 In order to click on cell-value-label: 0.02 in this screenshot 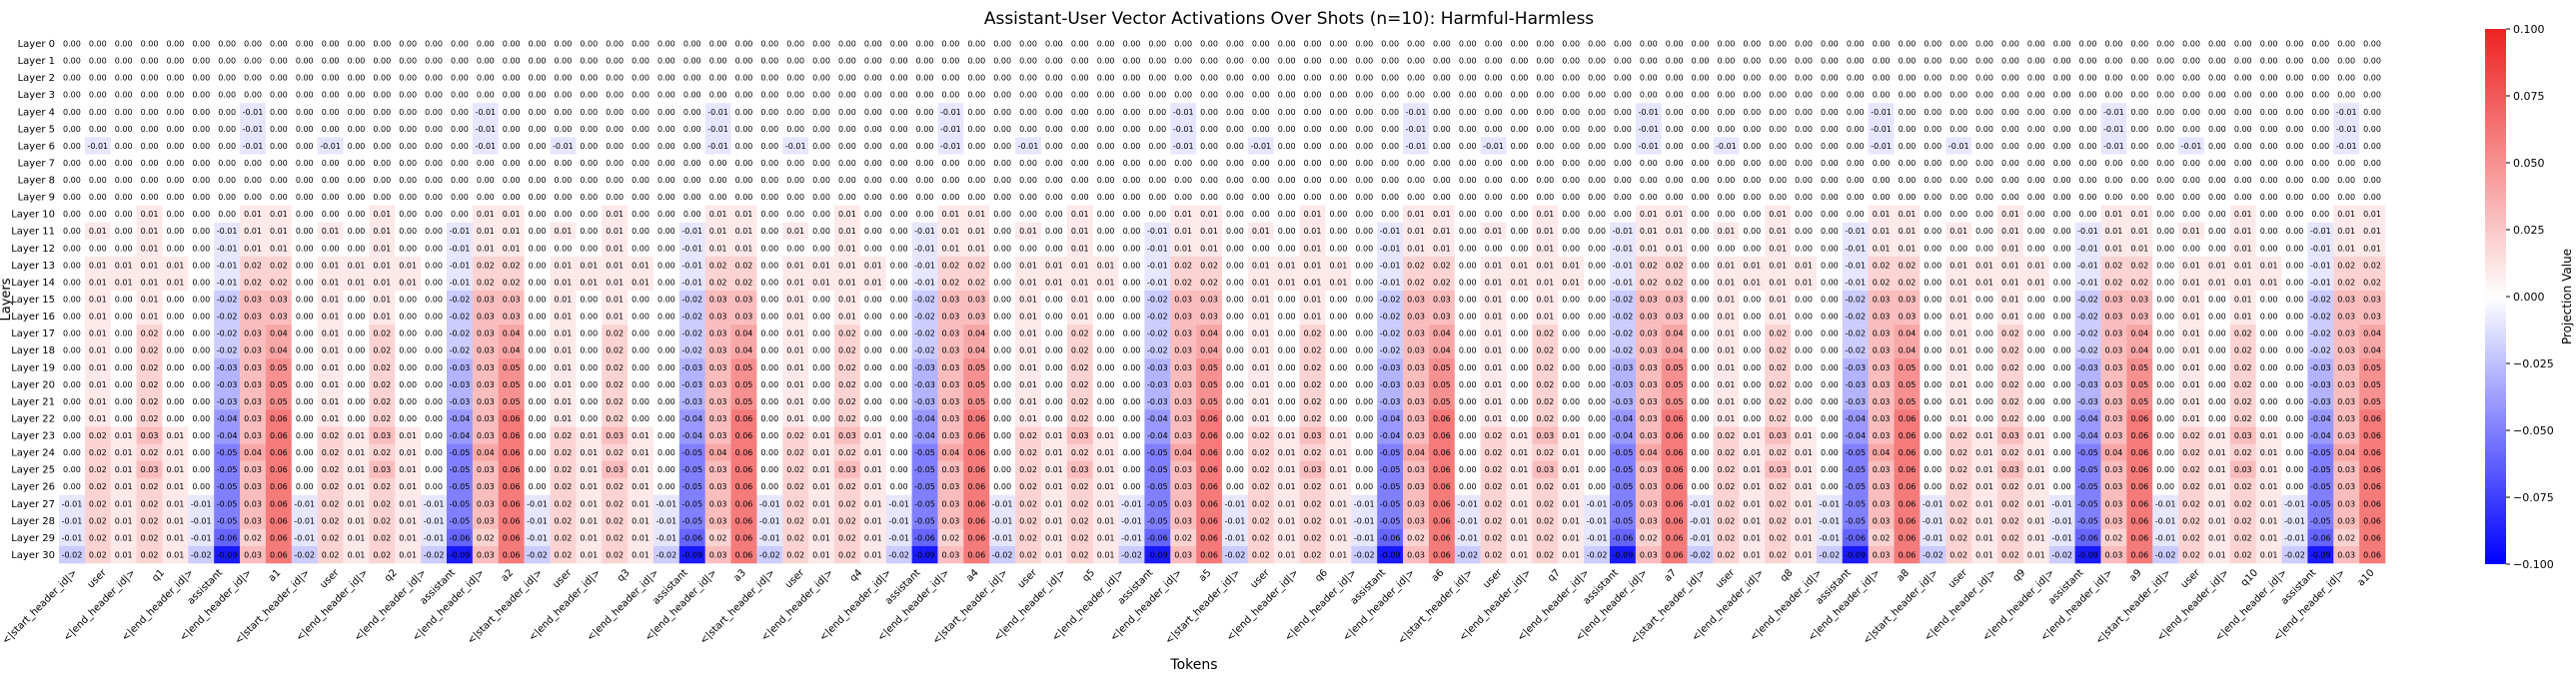, I will do `click(2243, 350)`.